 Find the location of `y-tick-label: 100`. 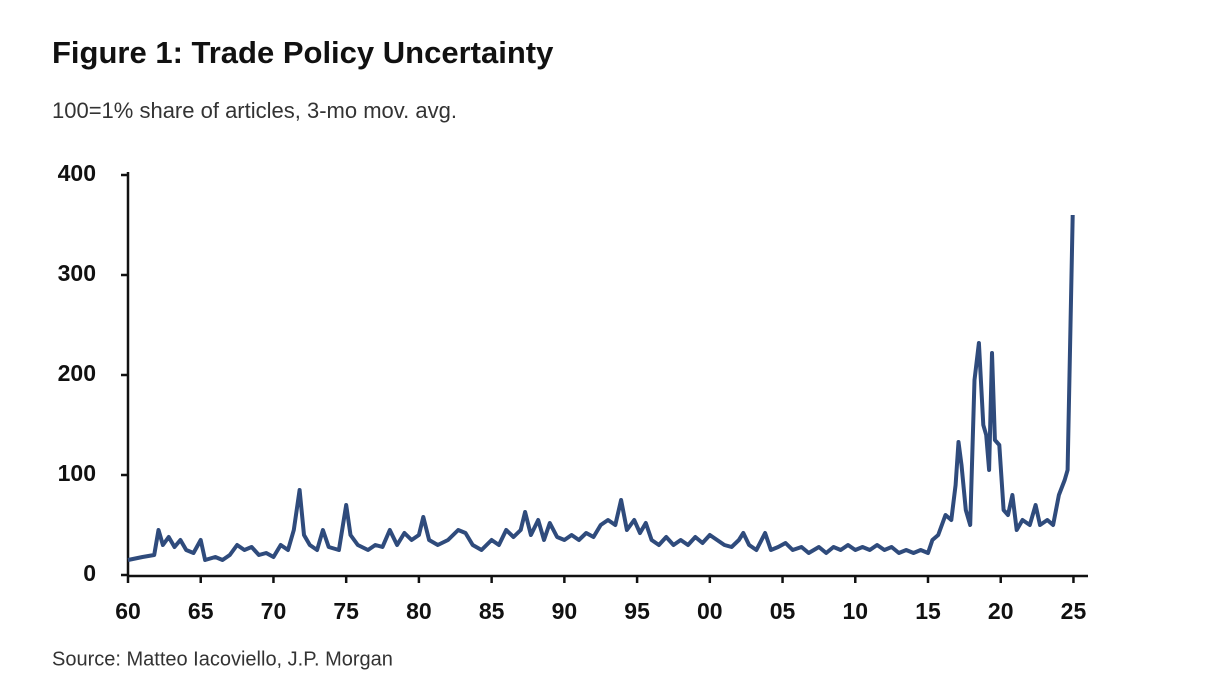

y-tick-label: 100 is located at coordinates (77, 473).